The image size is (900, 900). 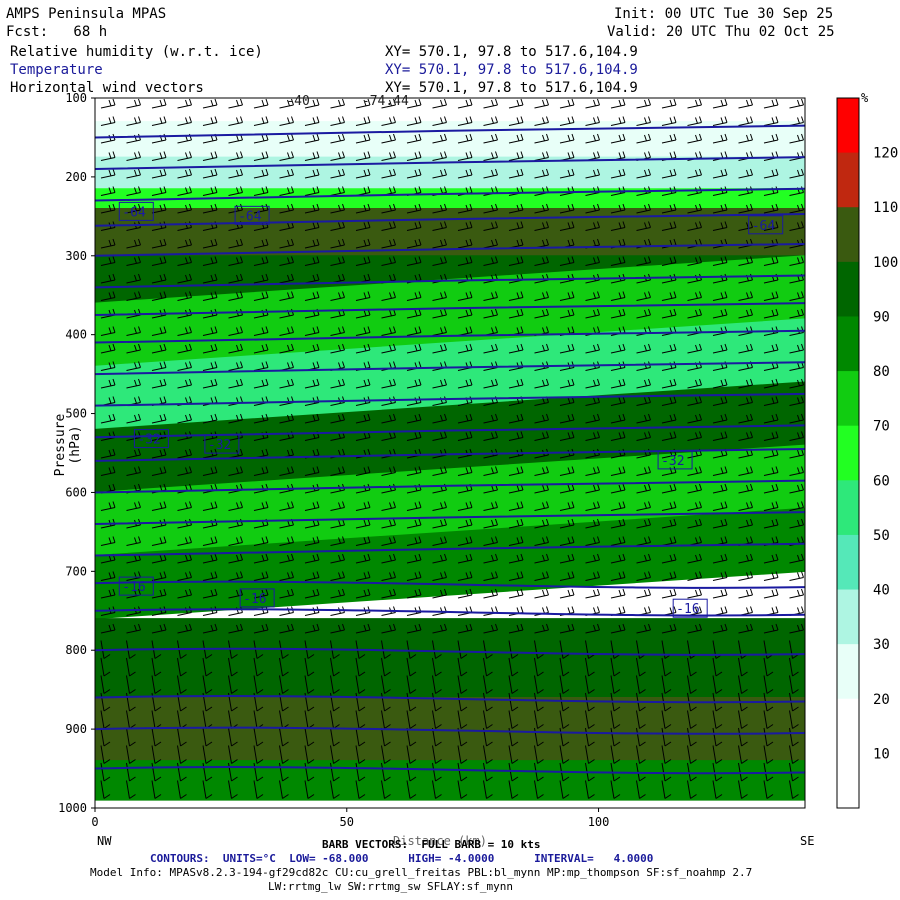 What do you see at coordinates (599, 822) in the screenshot?
I see `x-tick-label: 100` at bounding box center [599, 822].